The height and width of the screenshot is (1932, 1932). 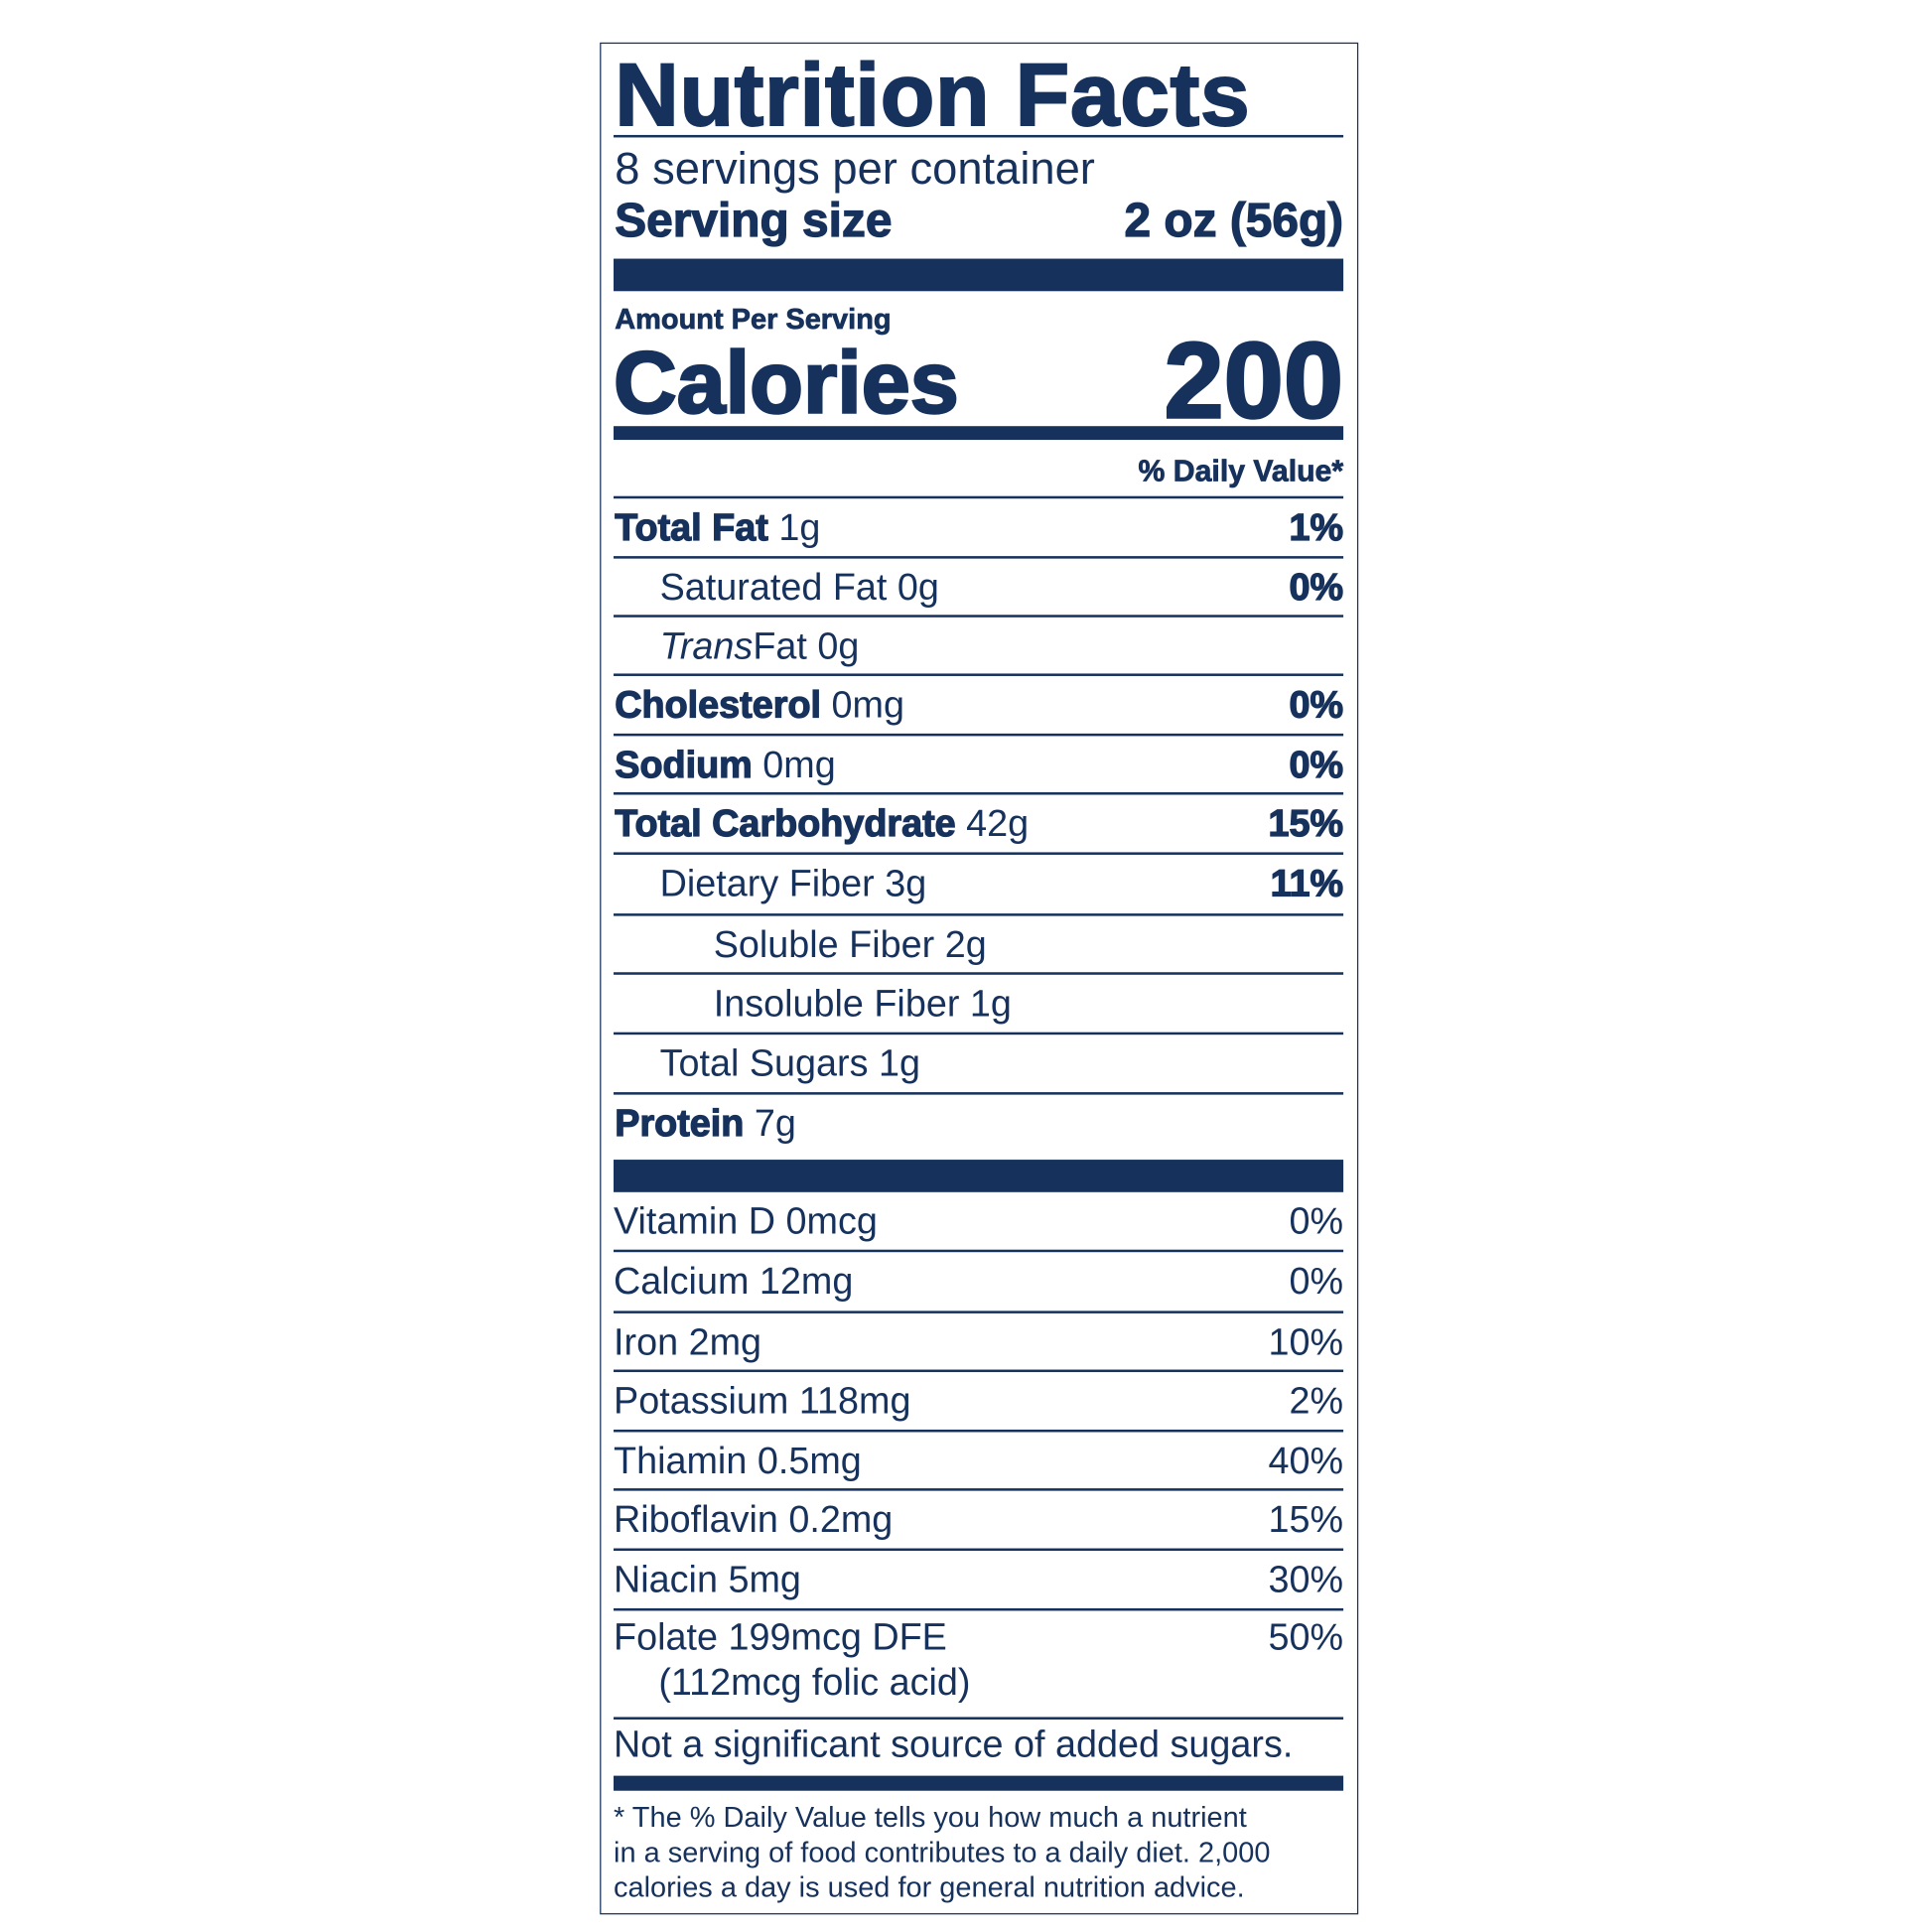 I want to click on vitamin-name: Folate, so click(x=666, y=1637).